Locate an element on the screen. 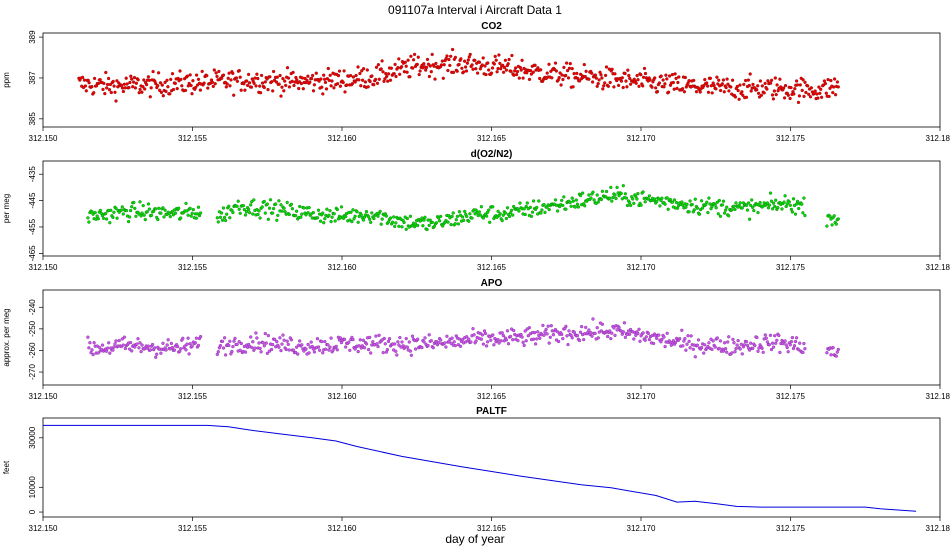  x-tick-label: 312.155 is located at coordinates (192, 138).